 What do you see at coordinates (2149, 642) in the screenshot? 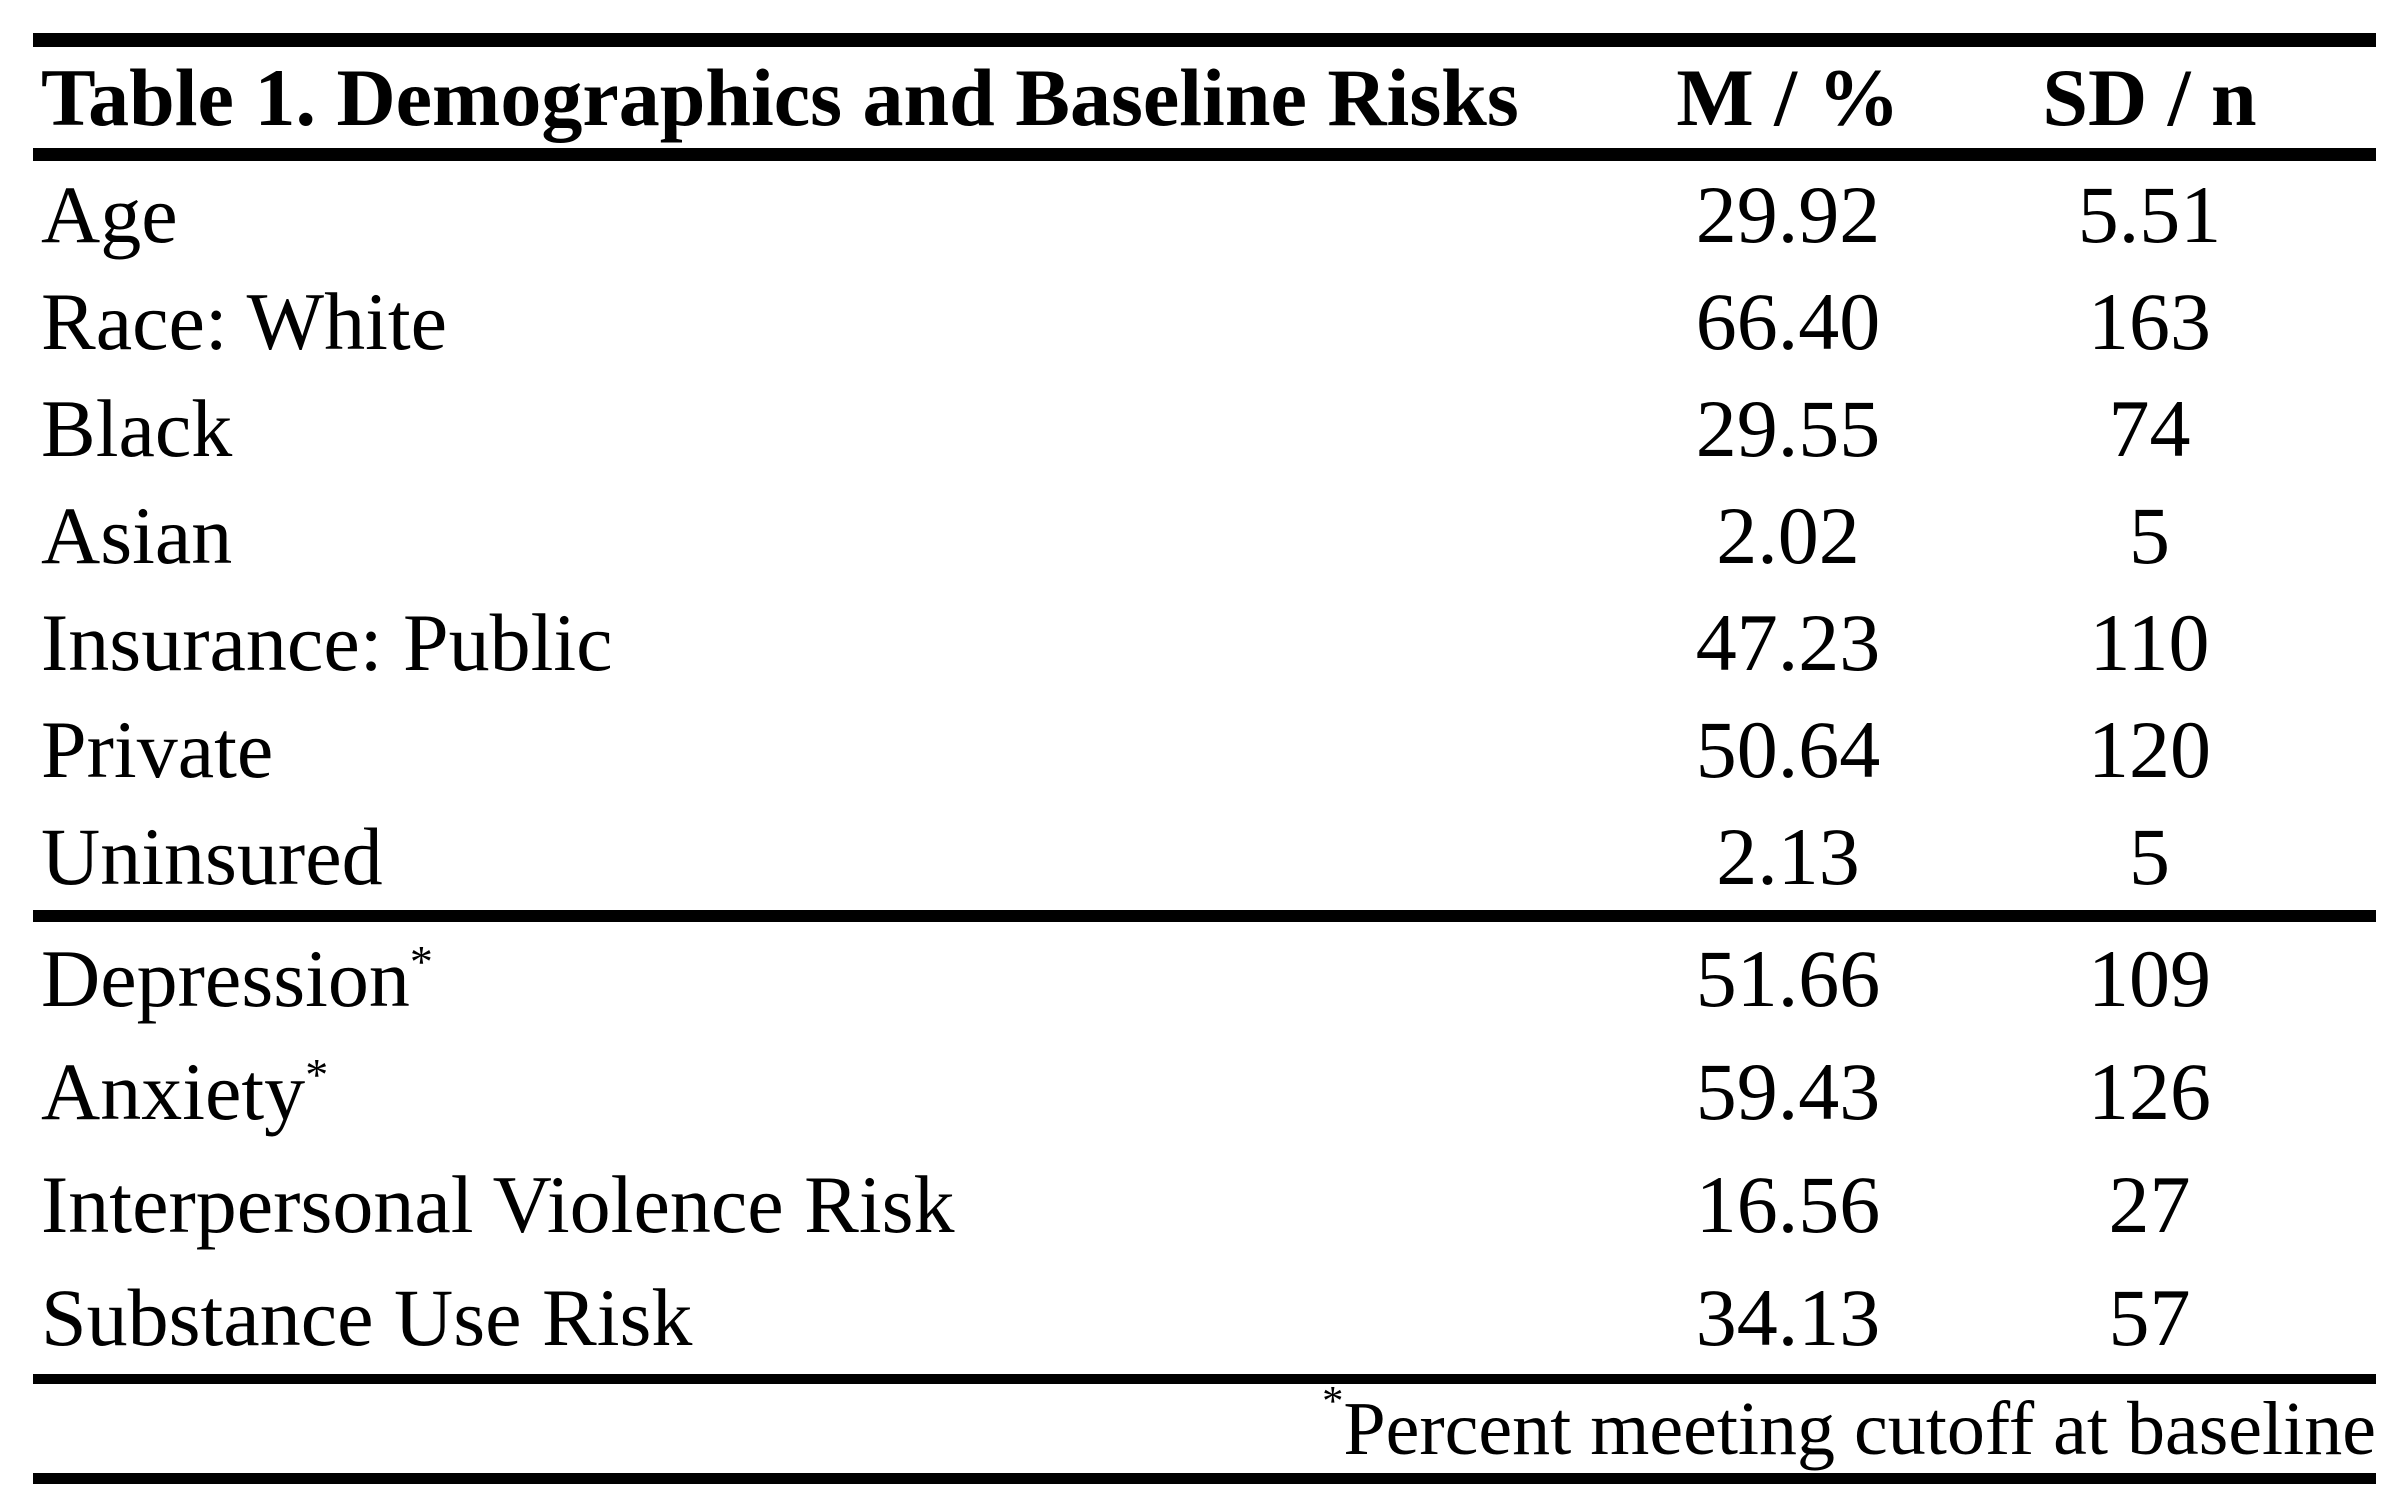
I see `sd-value: 110` at bounding box center [2149, 642].